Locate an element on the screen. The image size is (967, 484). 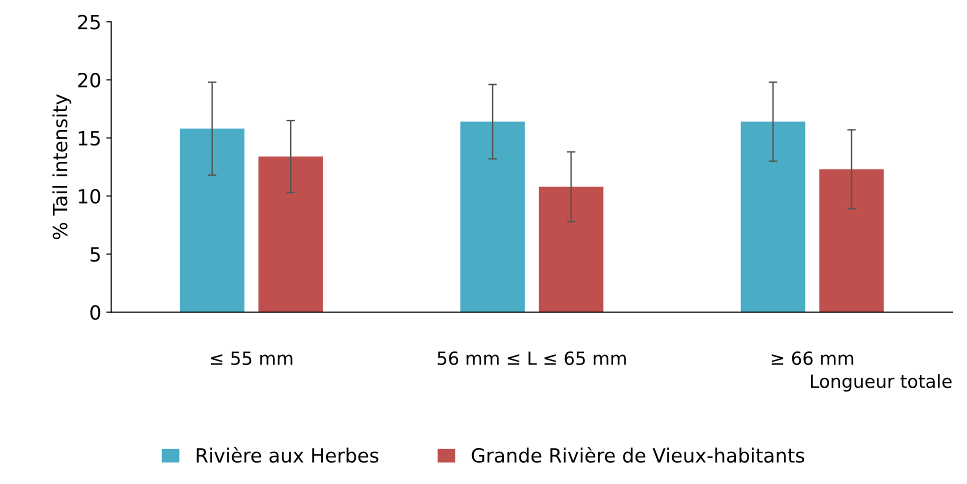
y-tick-label: 15 is located at coordinates (89, 138).